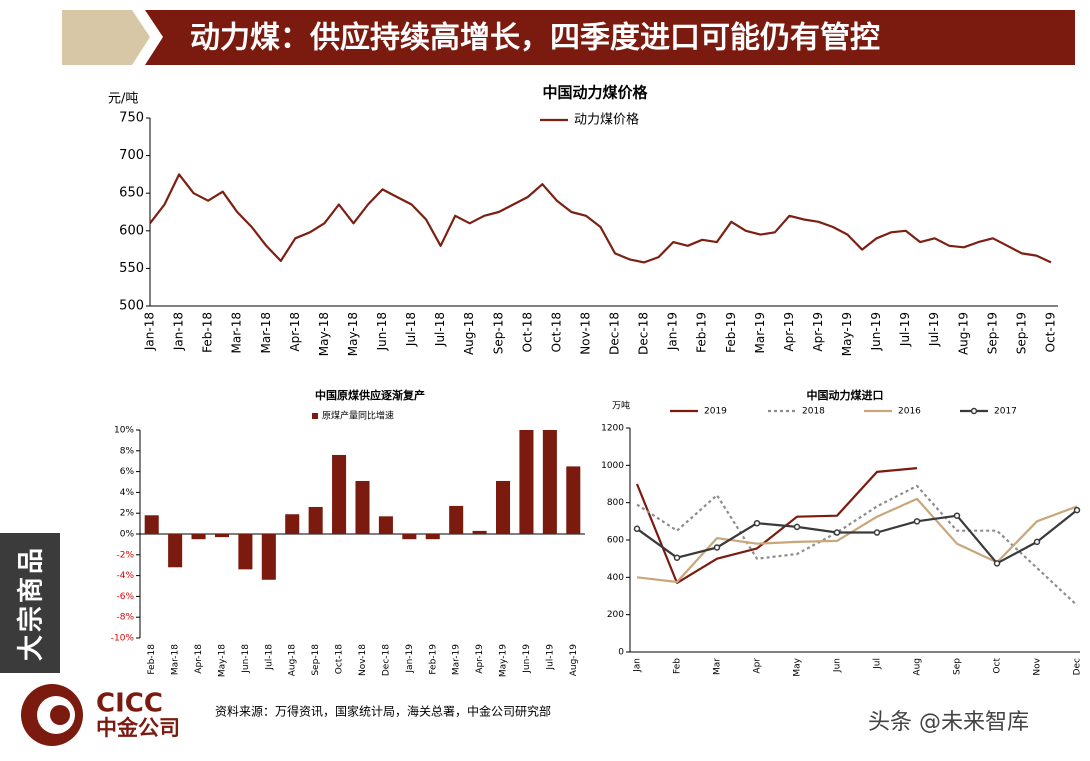  What do you see at coordinates (612, 466) in the screenshot?
I see `y-tick-label: 1000` at bounding box center [612, 466].